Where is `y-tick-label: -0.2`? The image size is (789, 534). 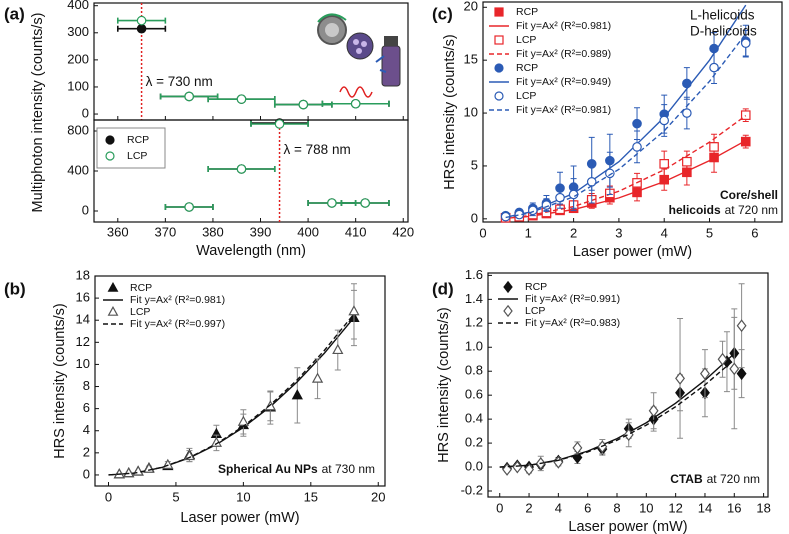
y-tick-label: -0.2 is located at coordinates (472, 489).